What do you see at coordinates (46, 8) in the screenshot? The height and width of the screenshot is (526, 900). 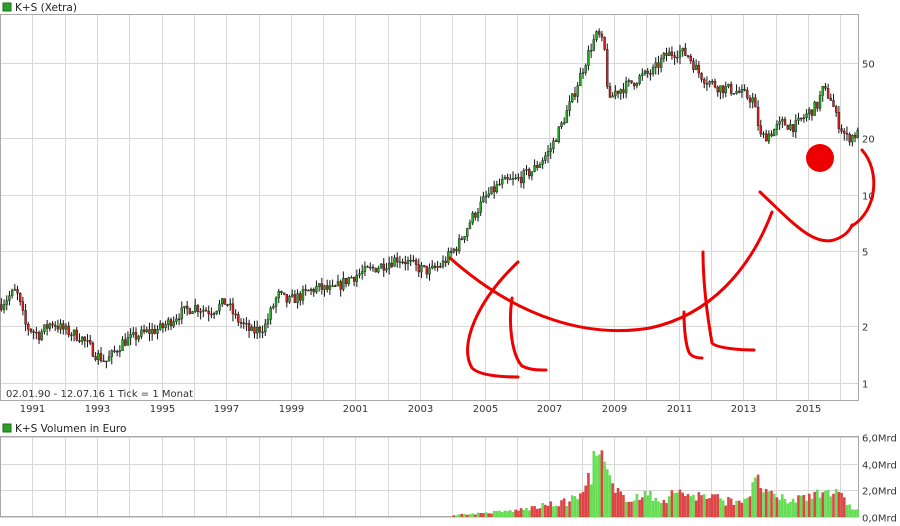 I see `price-title: K+S (Xetra)` at bounding box center [46, 8].